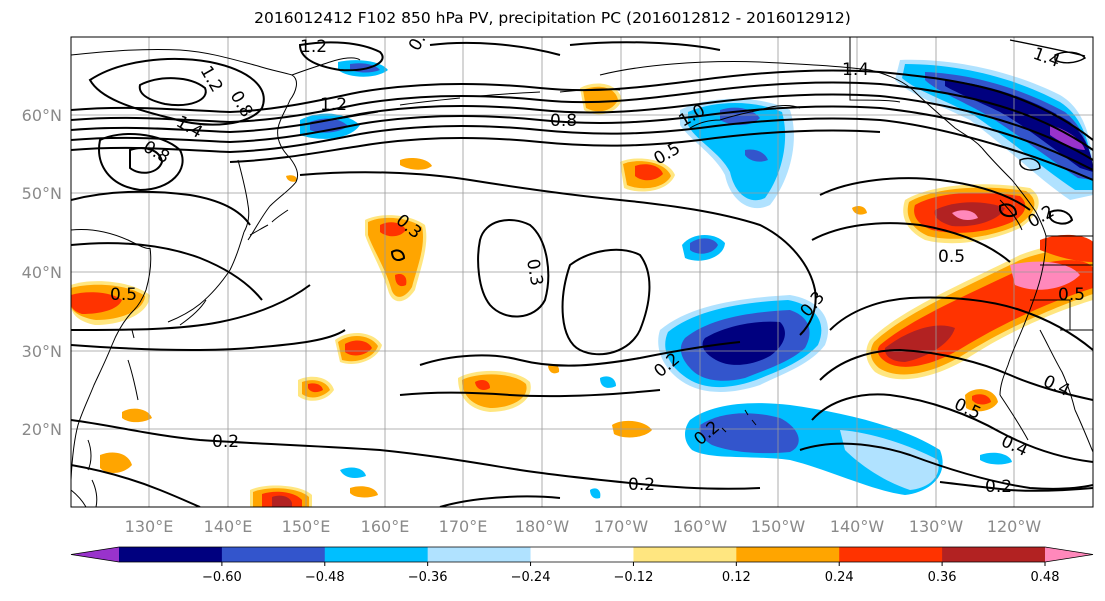 The width and height of the screenshot is (1105, 601). I want to click on lon-label: 180°W, so click(542, 526).